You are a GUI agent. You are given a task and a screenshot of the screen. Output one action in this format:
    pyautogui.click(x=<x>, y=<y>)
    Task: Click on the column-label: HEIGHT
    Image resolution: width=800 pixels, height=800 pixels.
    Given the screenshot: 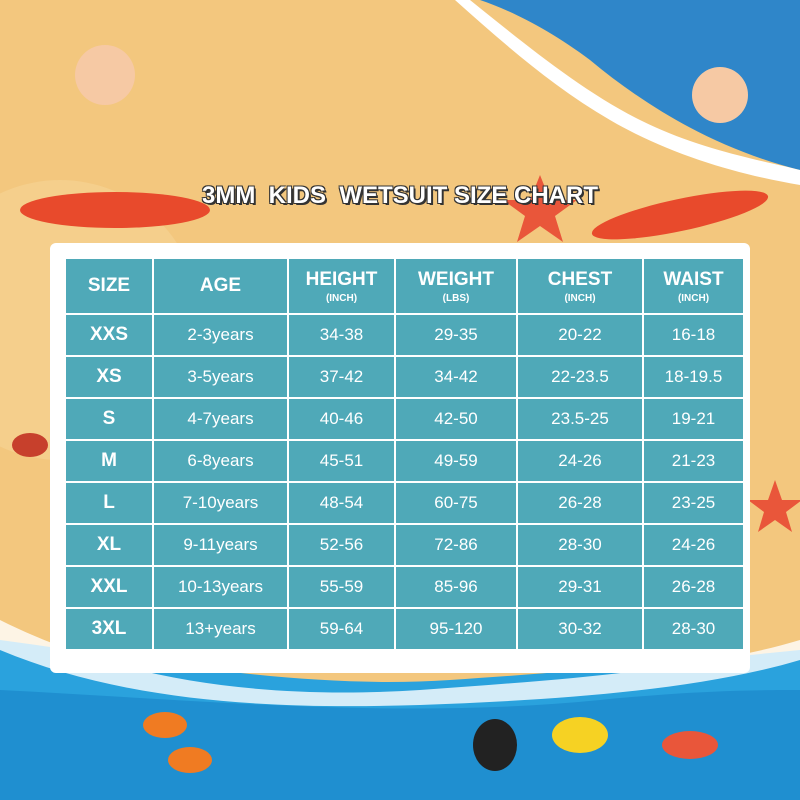 What is the action you would take?
    pyautogui.click(x=341, y=279)
    